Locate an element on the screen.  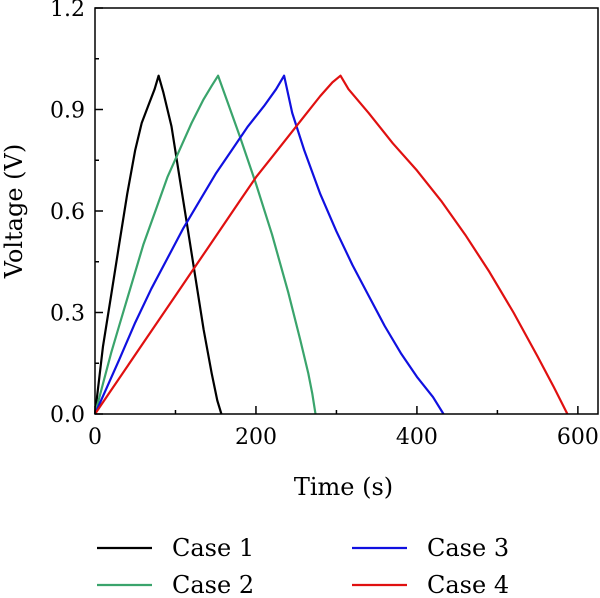
x-axis-ticks is located at coordinates (336, 410).